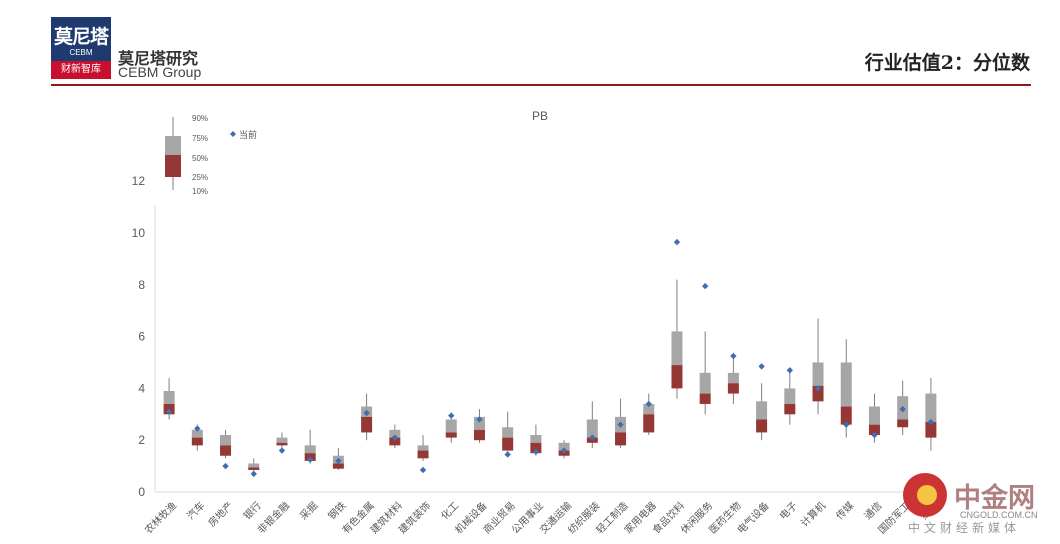 The height and width of the screenshot is (544, 1060). What do you see at coordinates (336, 510) in the screenshot?
I see `x-tick-label: 钢铁` at bounding box center [336, 510].